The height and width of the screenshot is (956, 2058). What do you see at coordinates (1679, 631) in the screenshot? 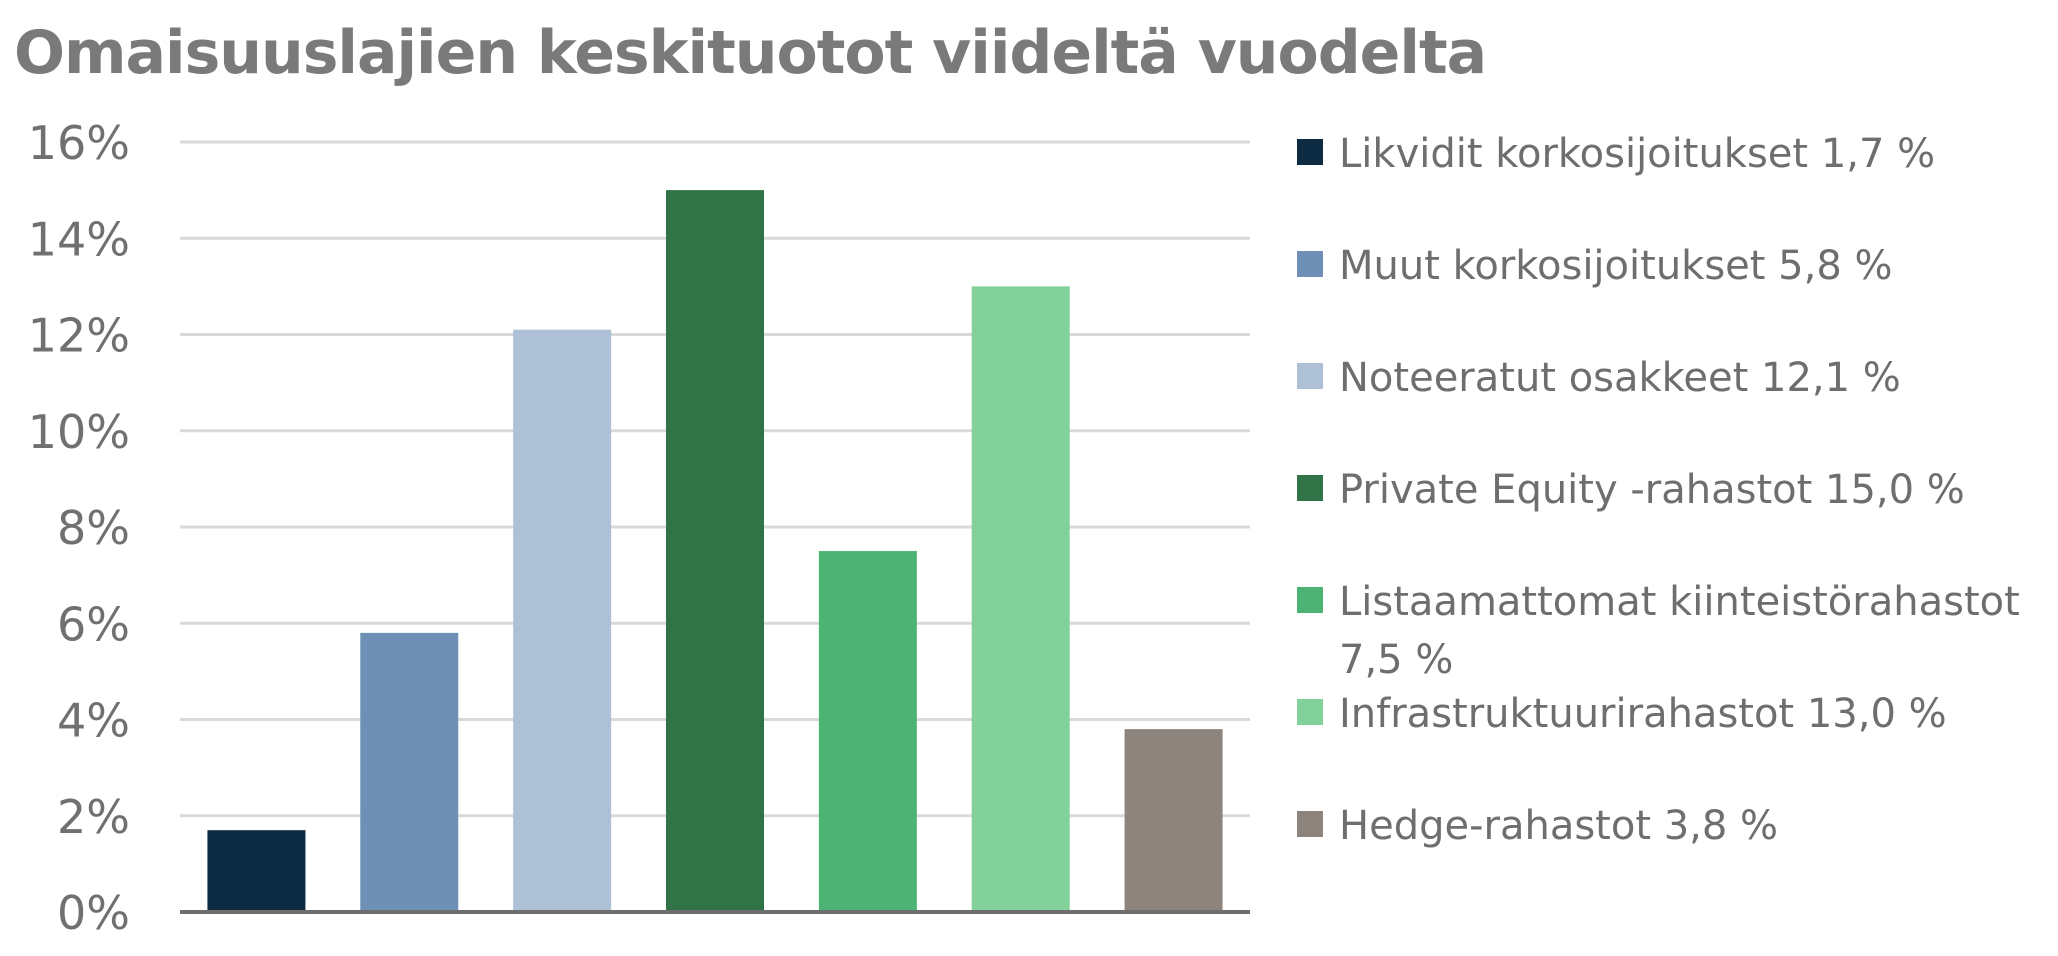
I see `legend-label: Listaamattomat kiinteistörahastot 7,5 %` at bounding box center [1679, 631].